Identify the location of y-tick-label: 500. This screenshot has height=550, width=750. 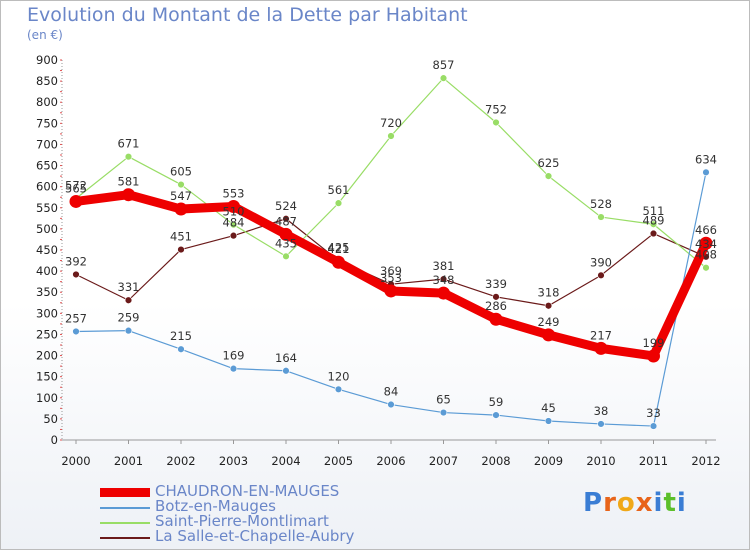
(47, 229).